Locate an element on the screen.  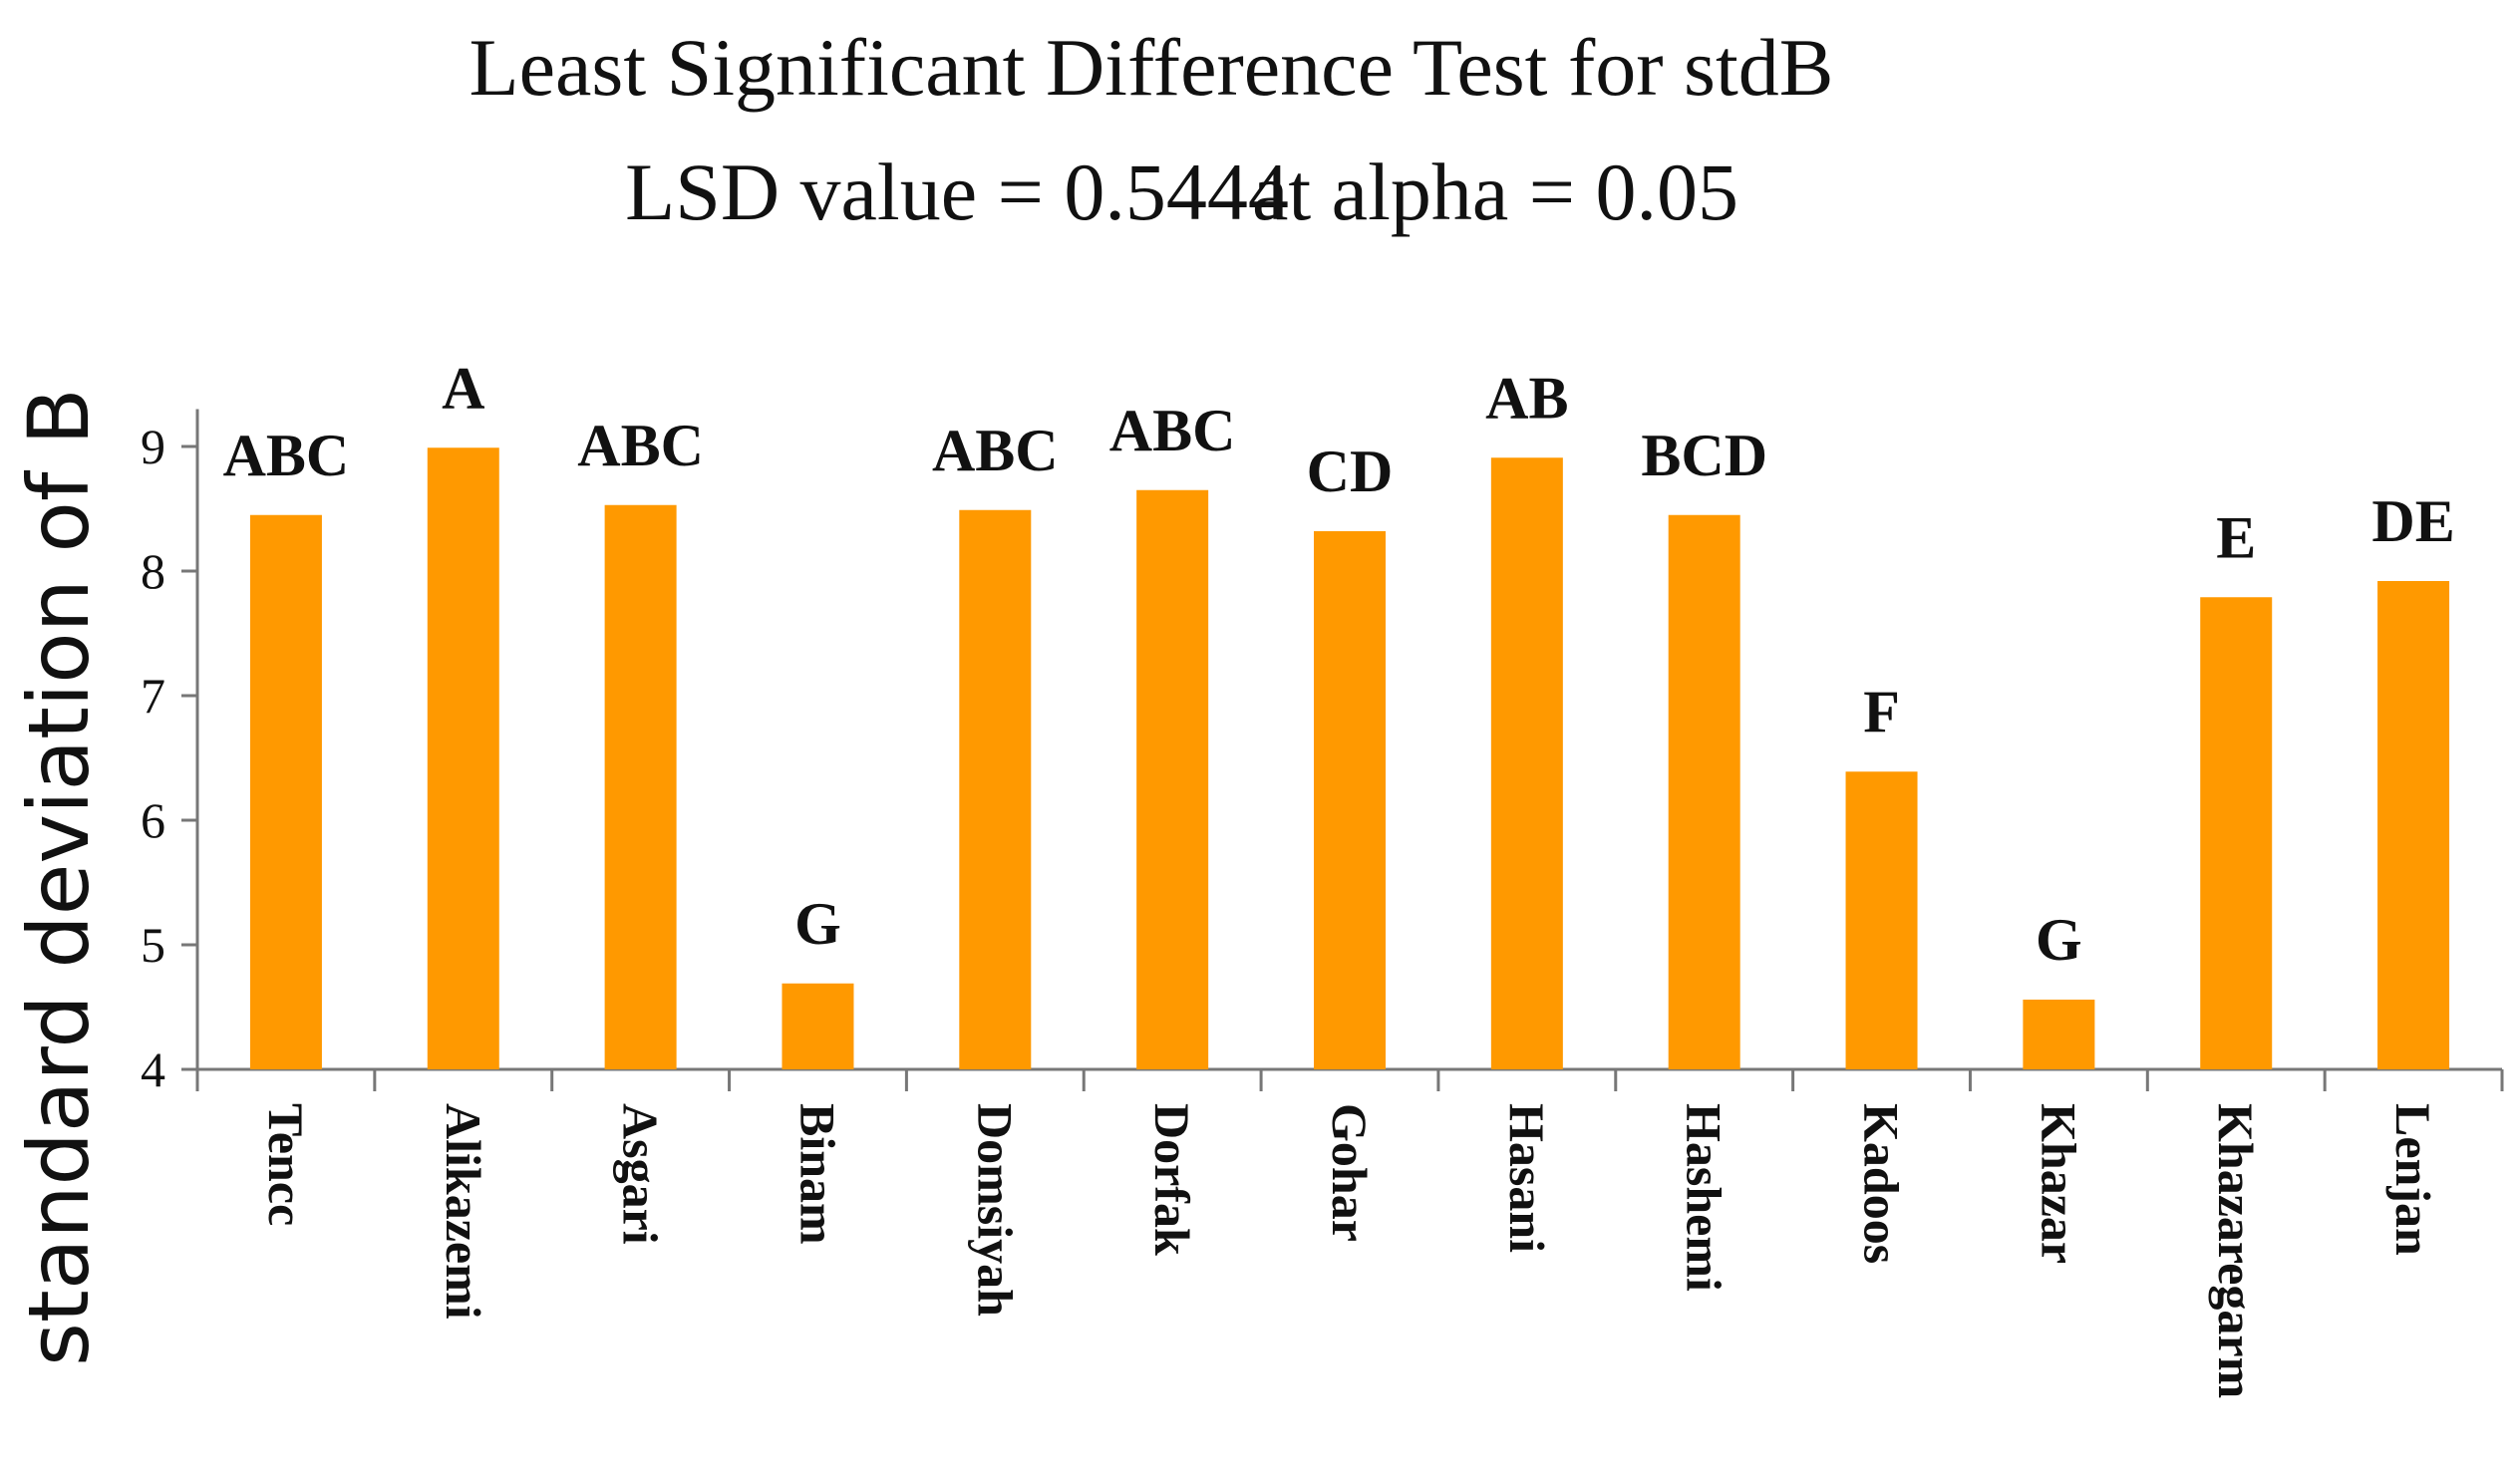
bar-dorfak is located at coordinates (1172, 779).